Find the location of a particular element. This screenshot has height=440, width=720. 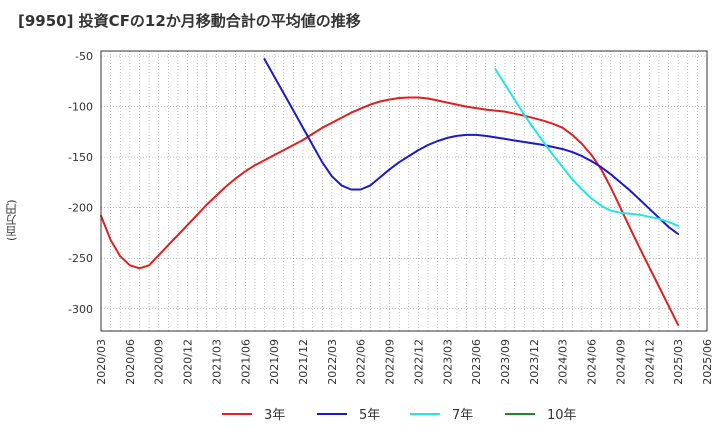

x-tick-label: 2022/09 is located at coordinates (390, 362).